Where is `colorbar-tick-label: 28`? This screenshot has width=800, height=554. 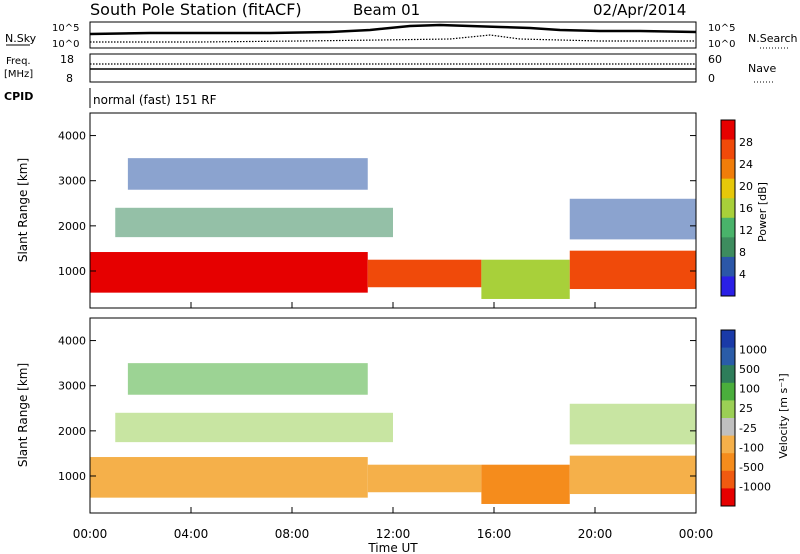 colorbar-tick-label: 28 is located at coordinates (746, 142).